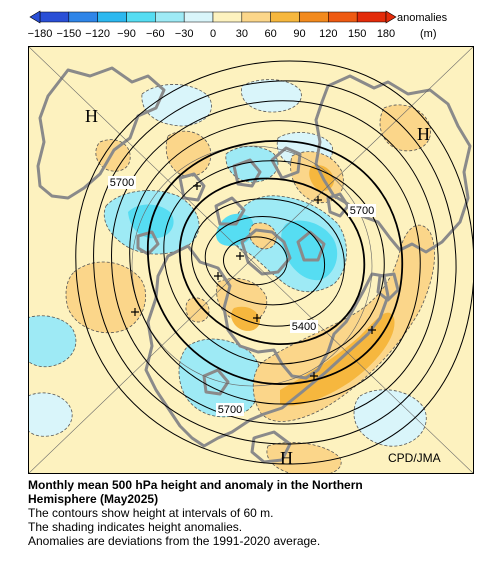 The width and height of the screenshot is (480, 570). What do you see at coordinates (271, 34) in the screenshot?
I see `colorbar-tick-label: 60` at bounding box center [271, 34].